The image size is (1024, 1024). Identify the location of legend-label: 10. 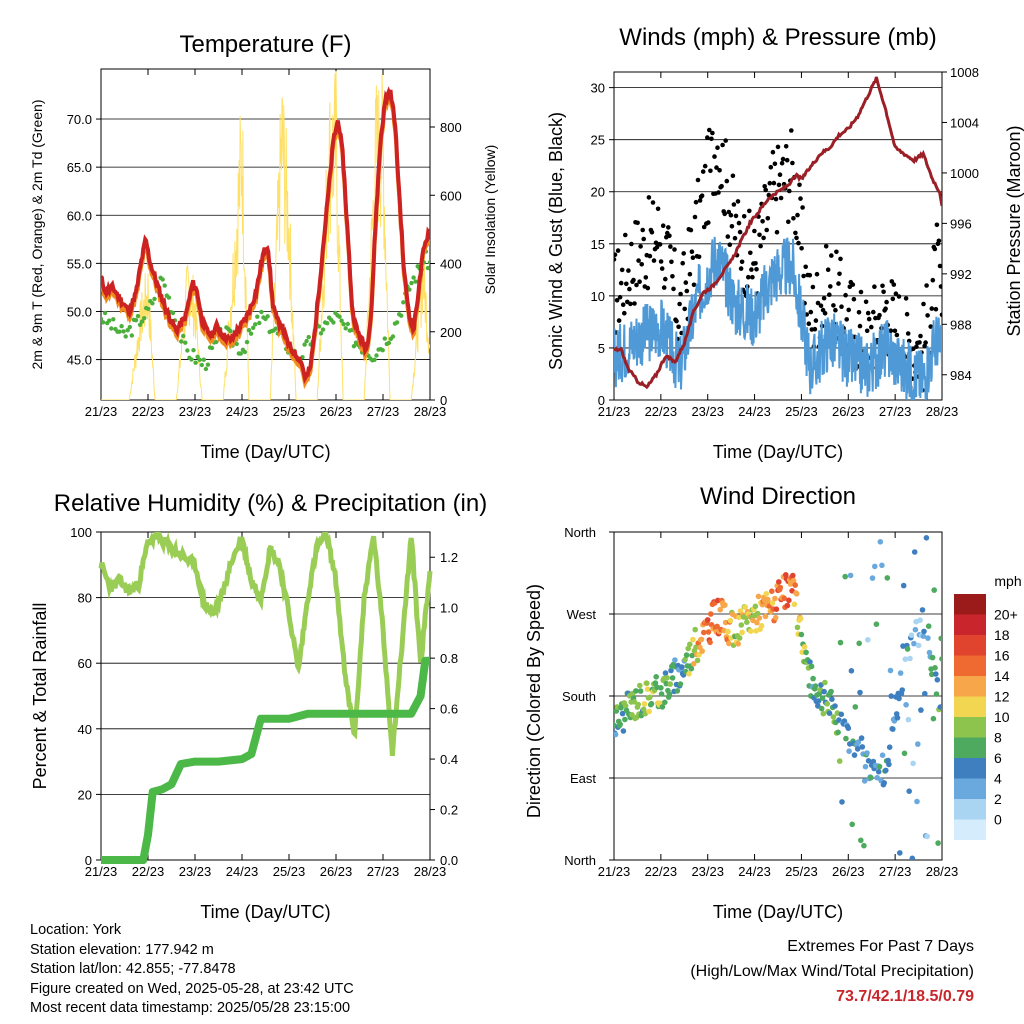
(1002, 717).